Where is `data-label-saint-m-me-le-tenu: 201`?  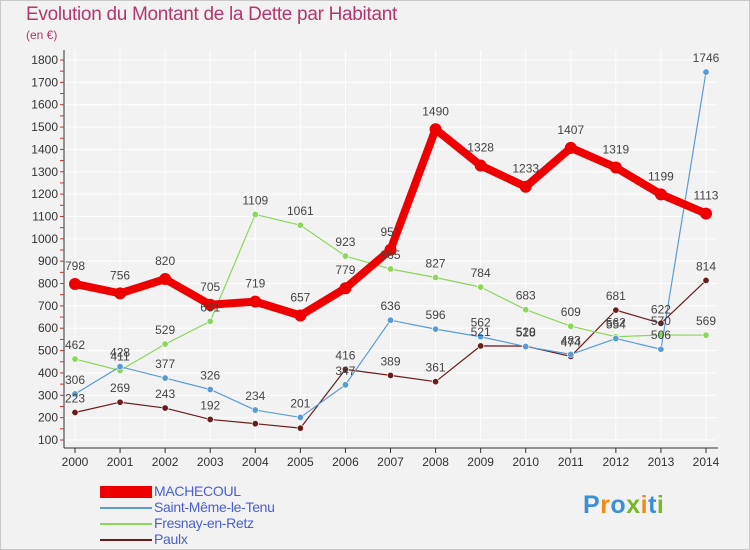 data-label-saint-m-me-le-tenu: 201 is located at coordinates (300, 403).